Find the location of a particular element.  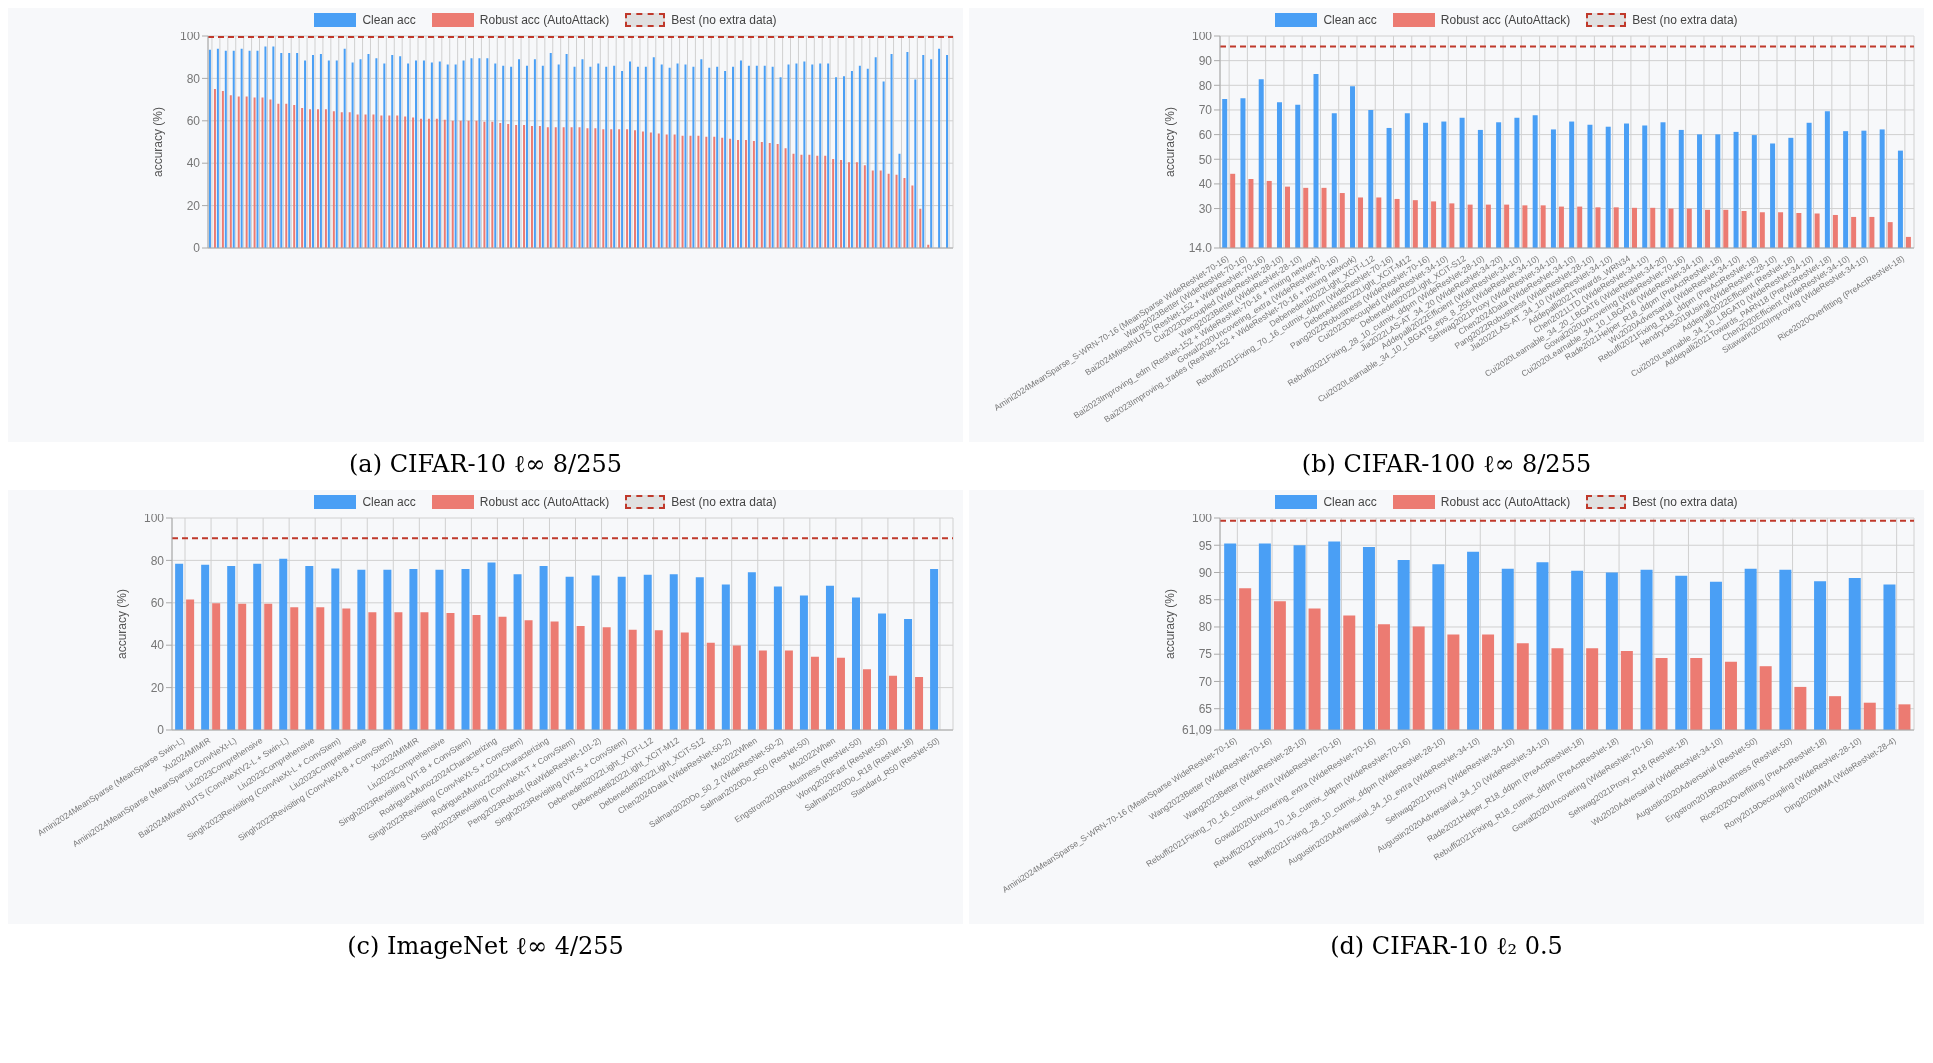

text: (d) CIFAR-10 ℓ₂ 0.5 is located at coordinates (1446, 946).